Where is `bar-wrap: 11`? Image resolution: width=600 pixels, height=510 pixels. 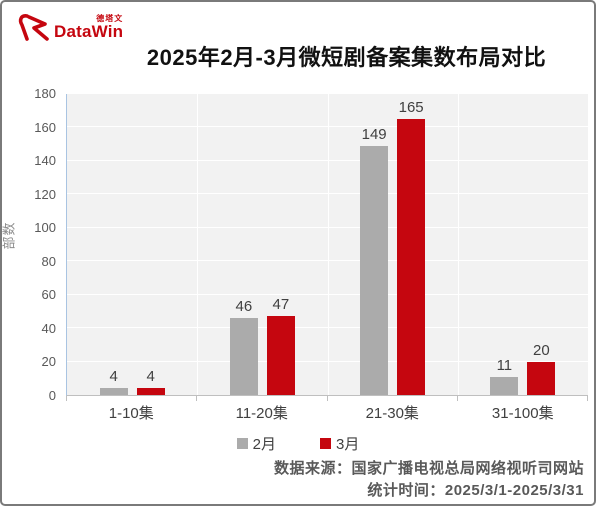
bar-wrap: 11 is located at coordinates (504, 244).